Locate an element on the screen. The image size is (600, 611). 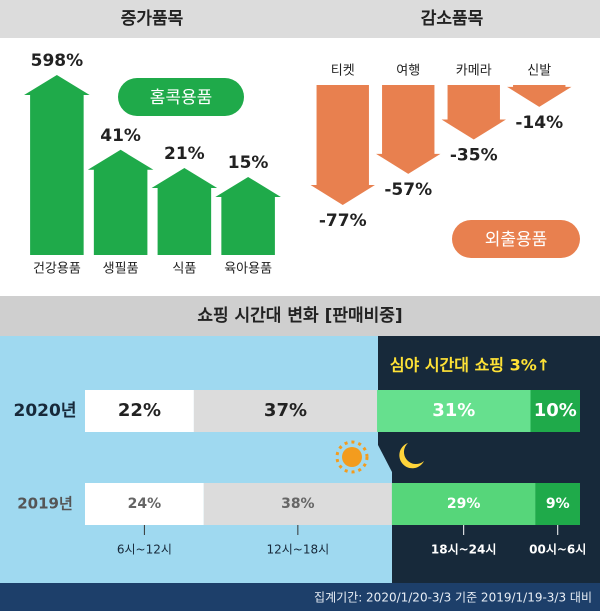
value-label: 24% is located at coordinates (145, 504).